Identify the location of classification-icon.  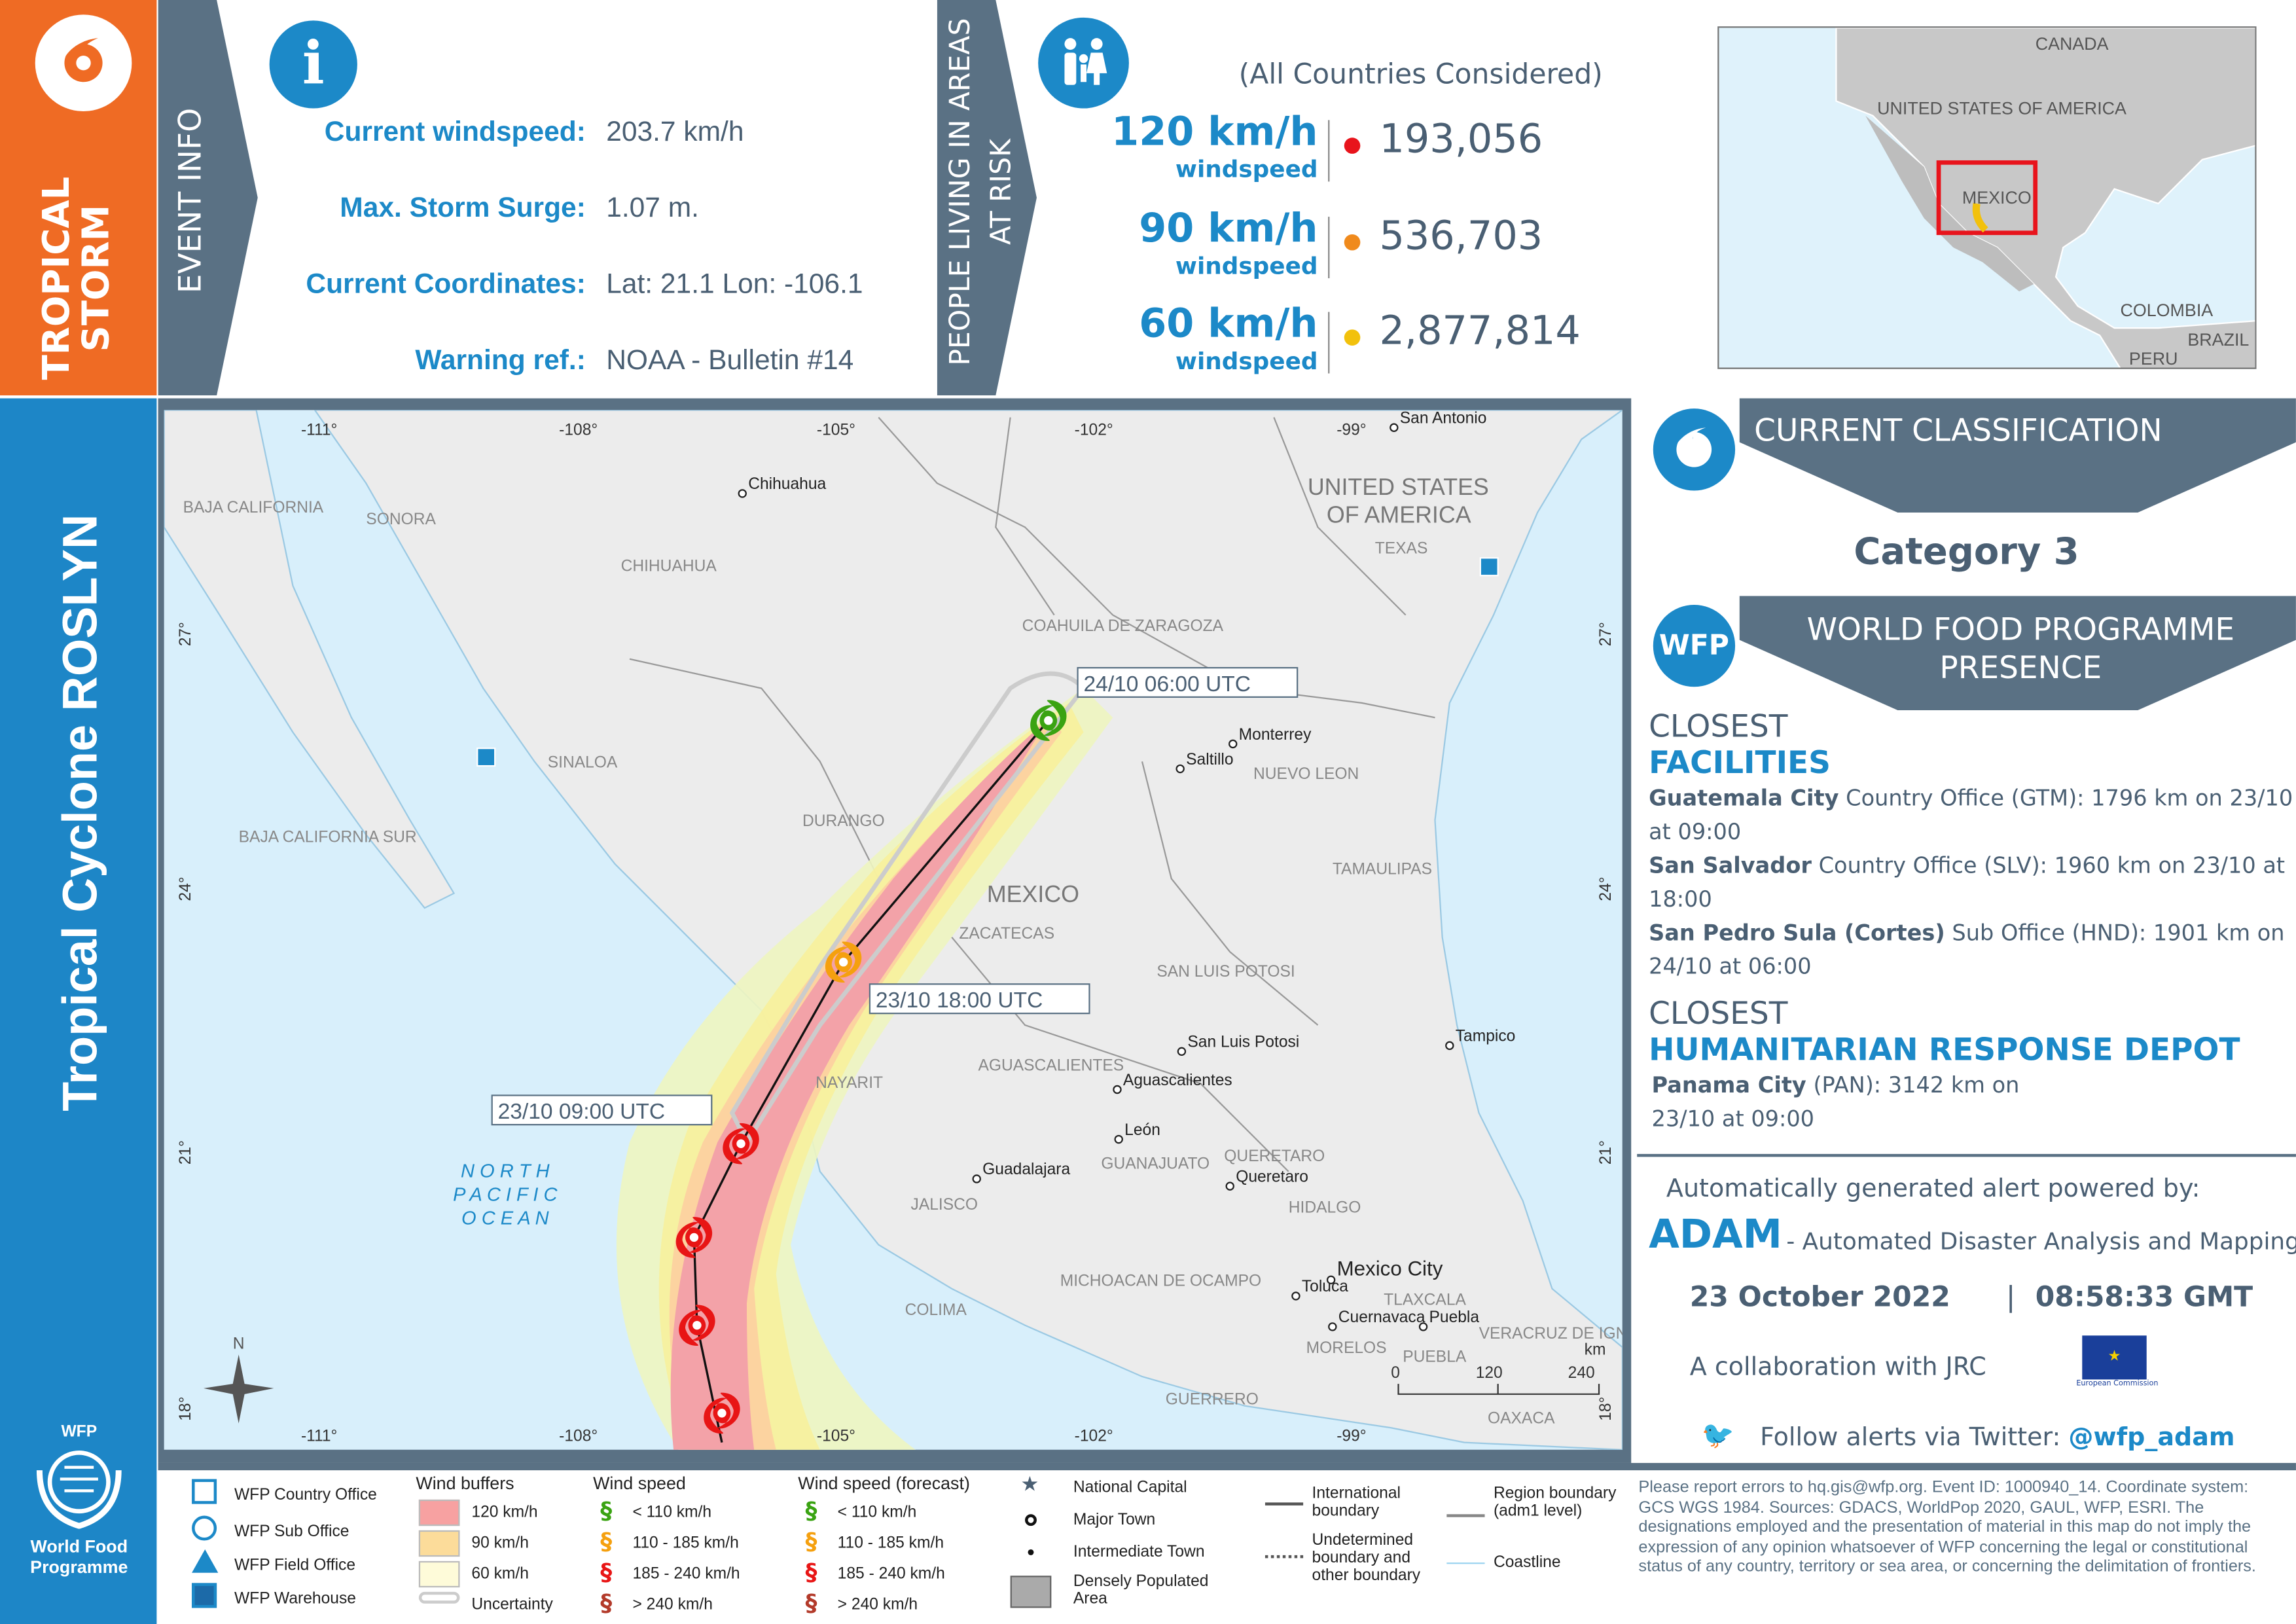
(1694, 450).